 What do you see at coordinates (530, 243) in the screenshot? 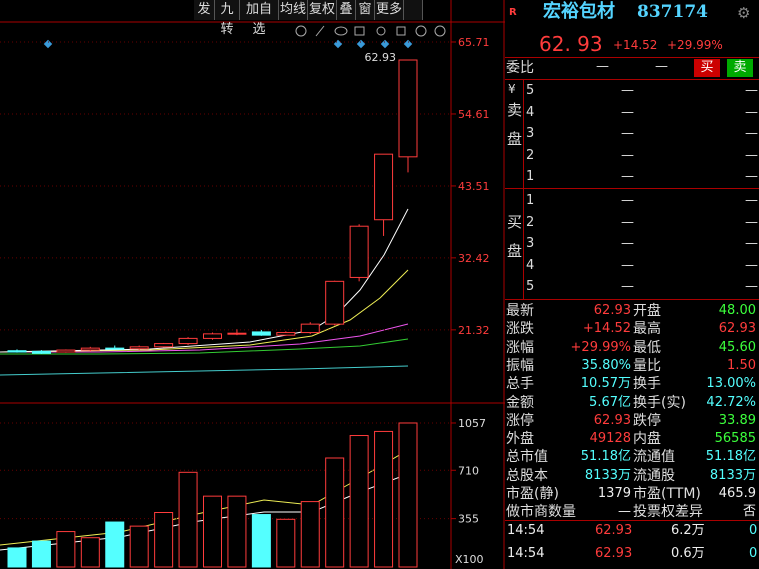
I see `order-level: 3` at bounding box center [530, 243].